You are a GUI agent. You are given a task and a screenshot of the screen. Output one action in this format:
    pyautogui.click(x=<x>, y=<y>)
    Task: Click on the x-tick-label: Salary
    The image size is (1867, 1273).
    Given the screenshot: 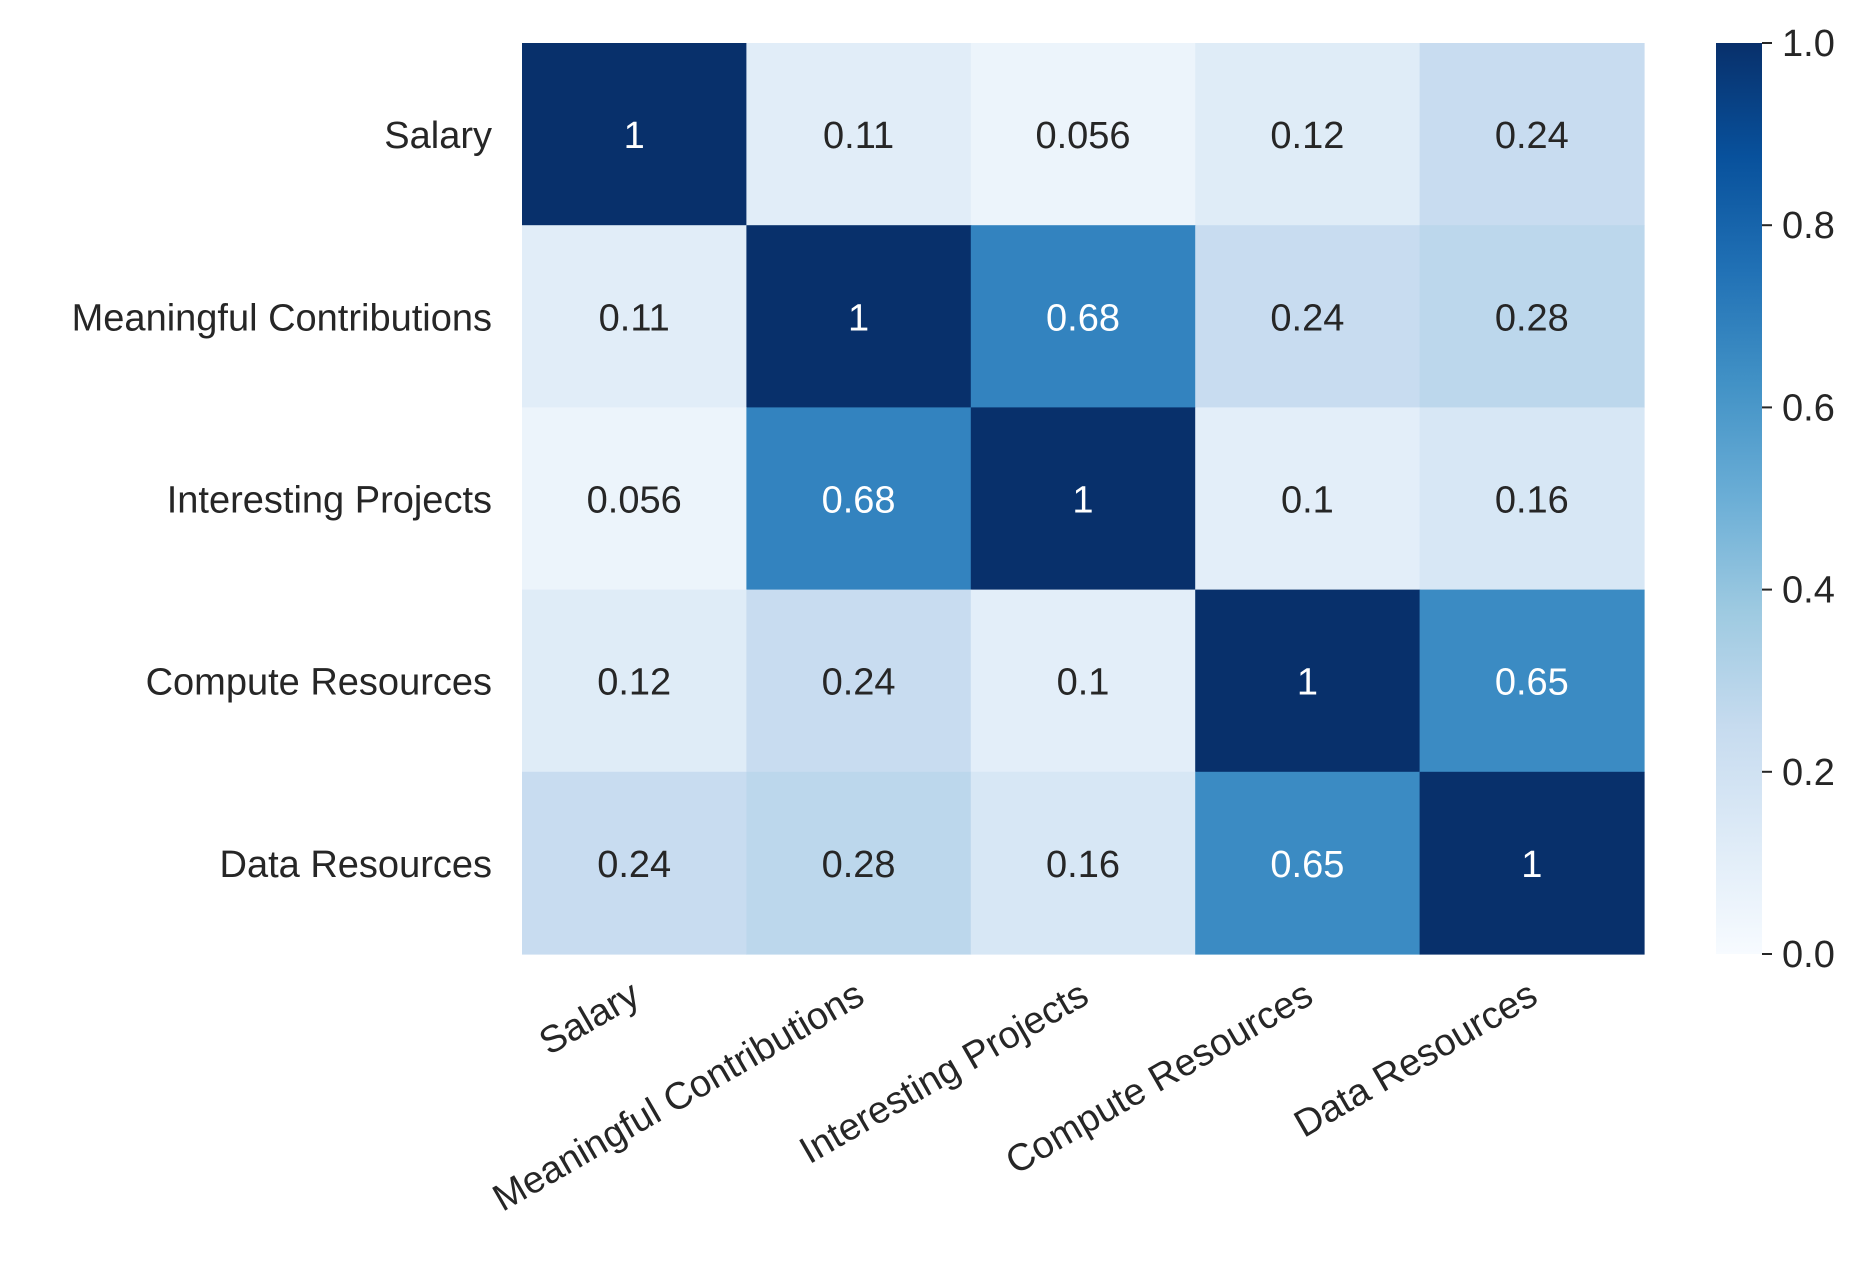 What is the action you would take?
    pyautogui.click(x=589, y=1018)
    